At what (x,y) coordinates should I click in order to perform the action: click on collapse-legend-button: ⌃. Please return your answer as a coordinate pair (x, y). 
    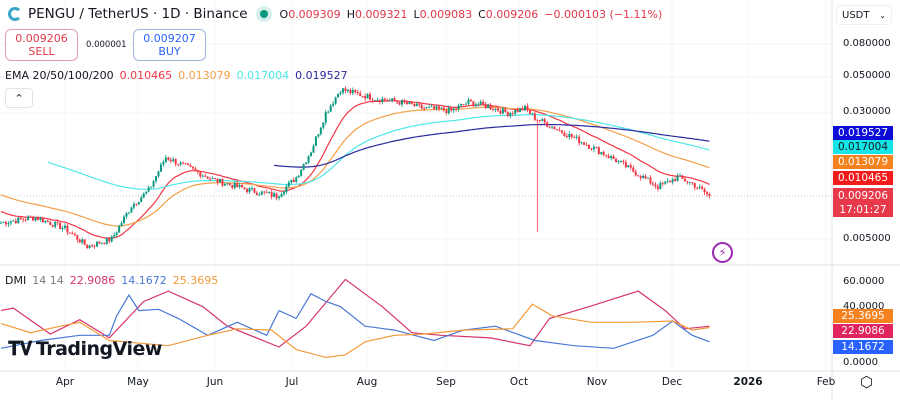
    Looking at the image, I should click on (19, 98).